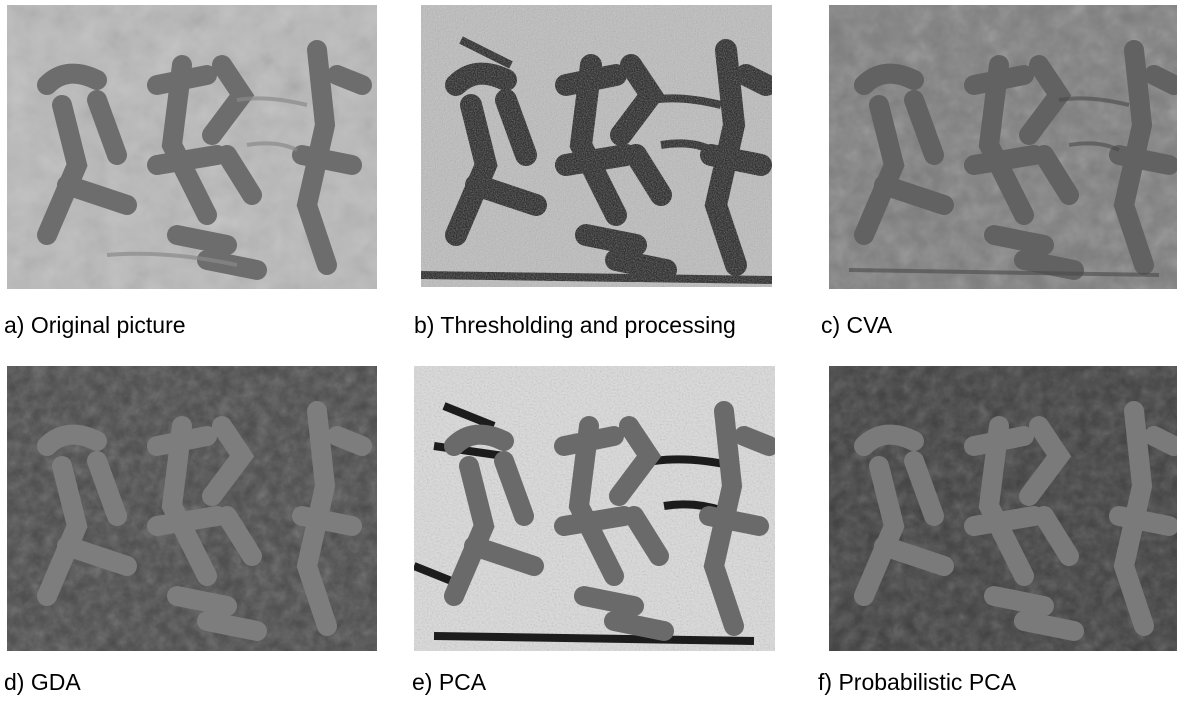 This screenshot has height=714, width=1187. I want to click on caption-pca: e) PCA, so click(449, 682).